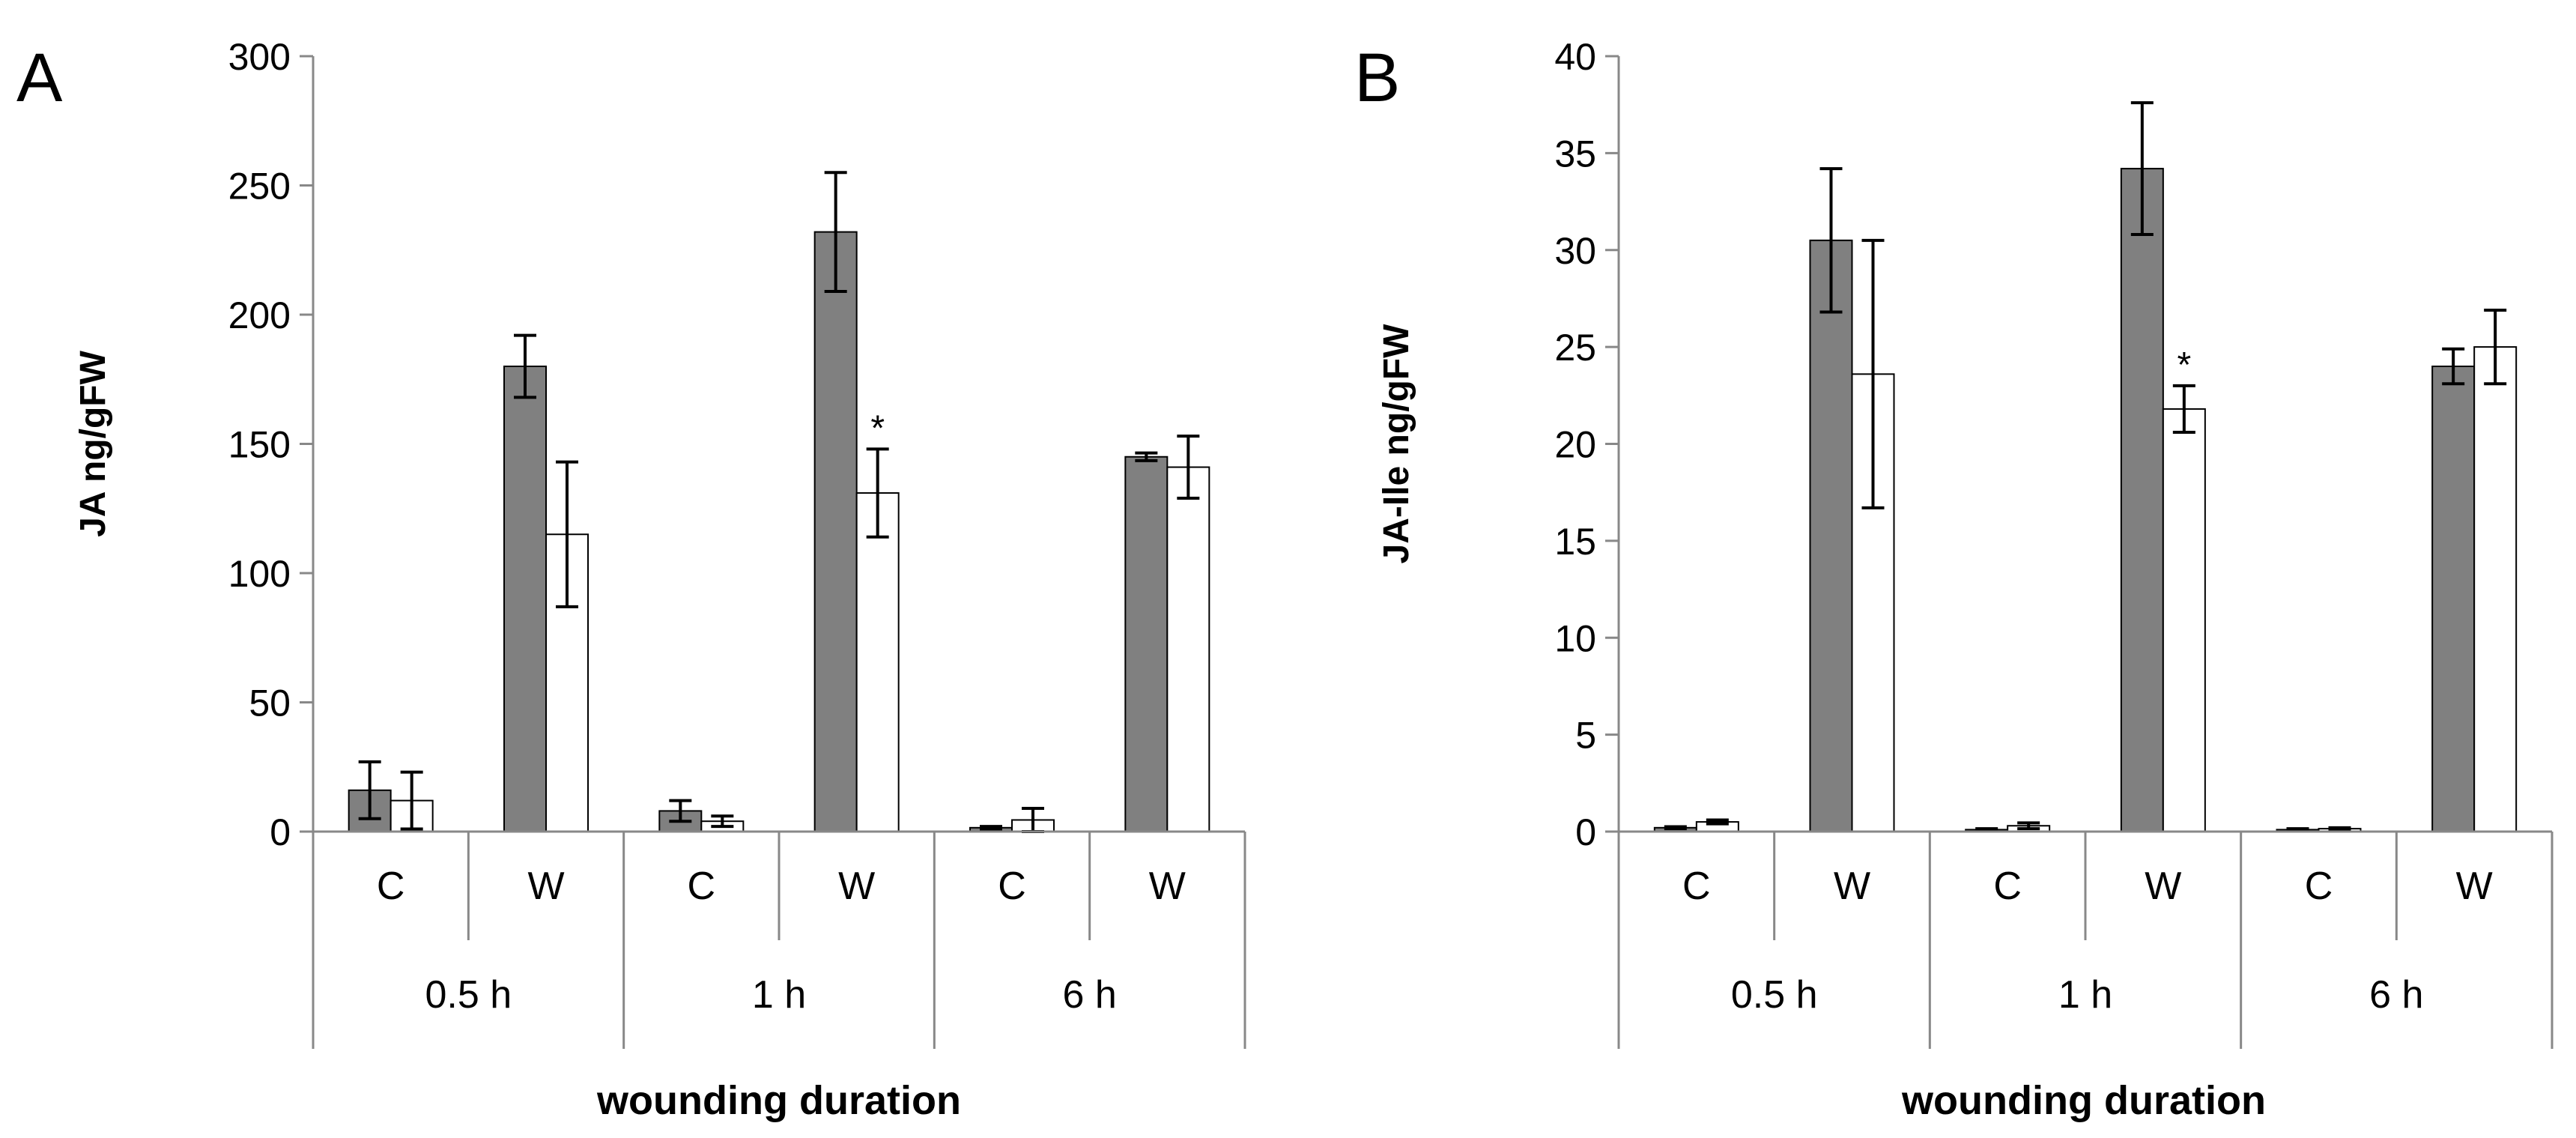 This screenshot has height=1138, width=2576. What do you see at coordinates (1575, 542) in the screenshot?
I see `y-tick-label: 15` at bounding box center [1575, 542].